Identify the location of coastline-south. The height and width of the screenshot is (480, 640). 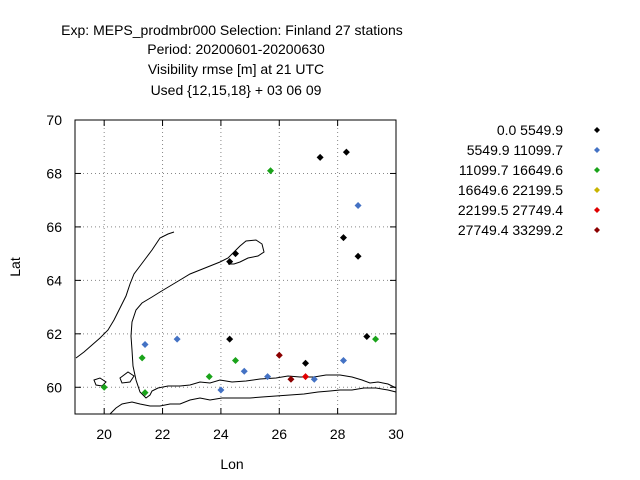
(253, 401).